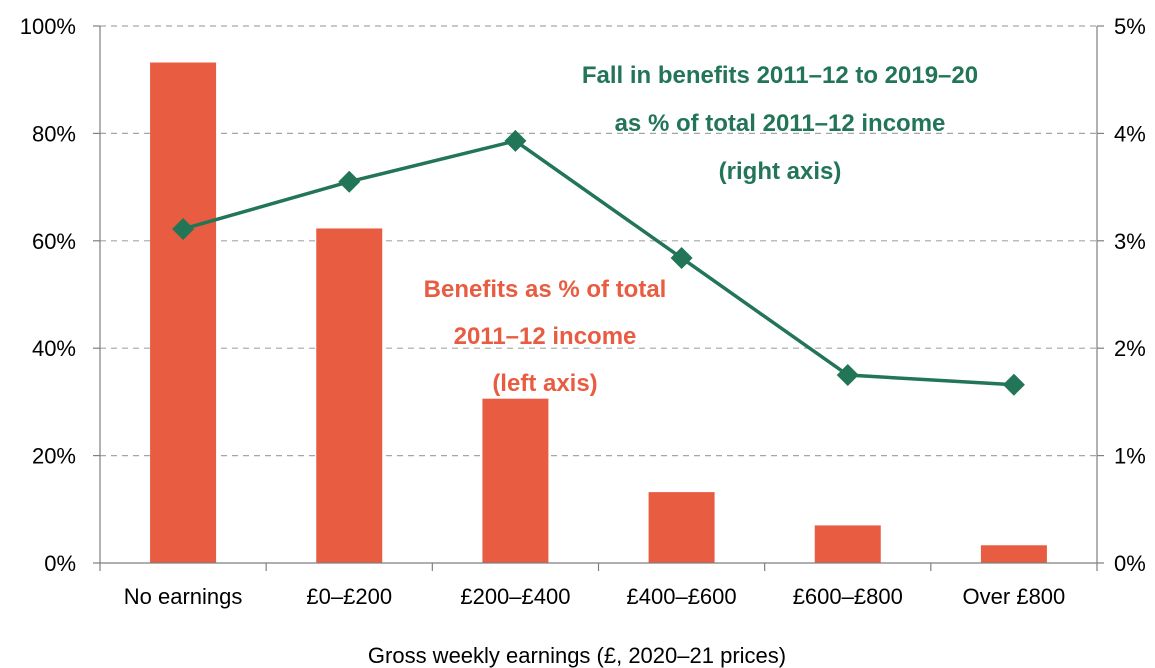 This screenshot has width=1155, height=668. I want to click on annotation-line: 2011–12 income, so click(545, 336).